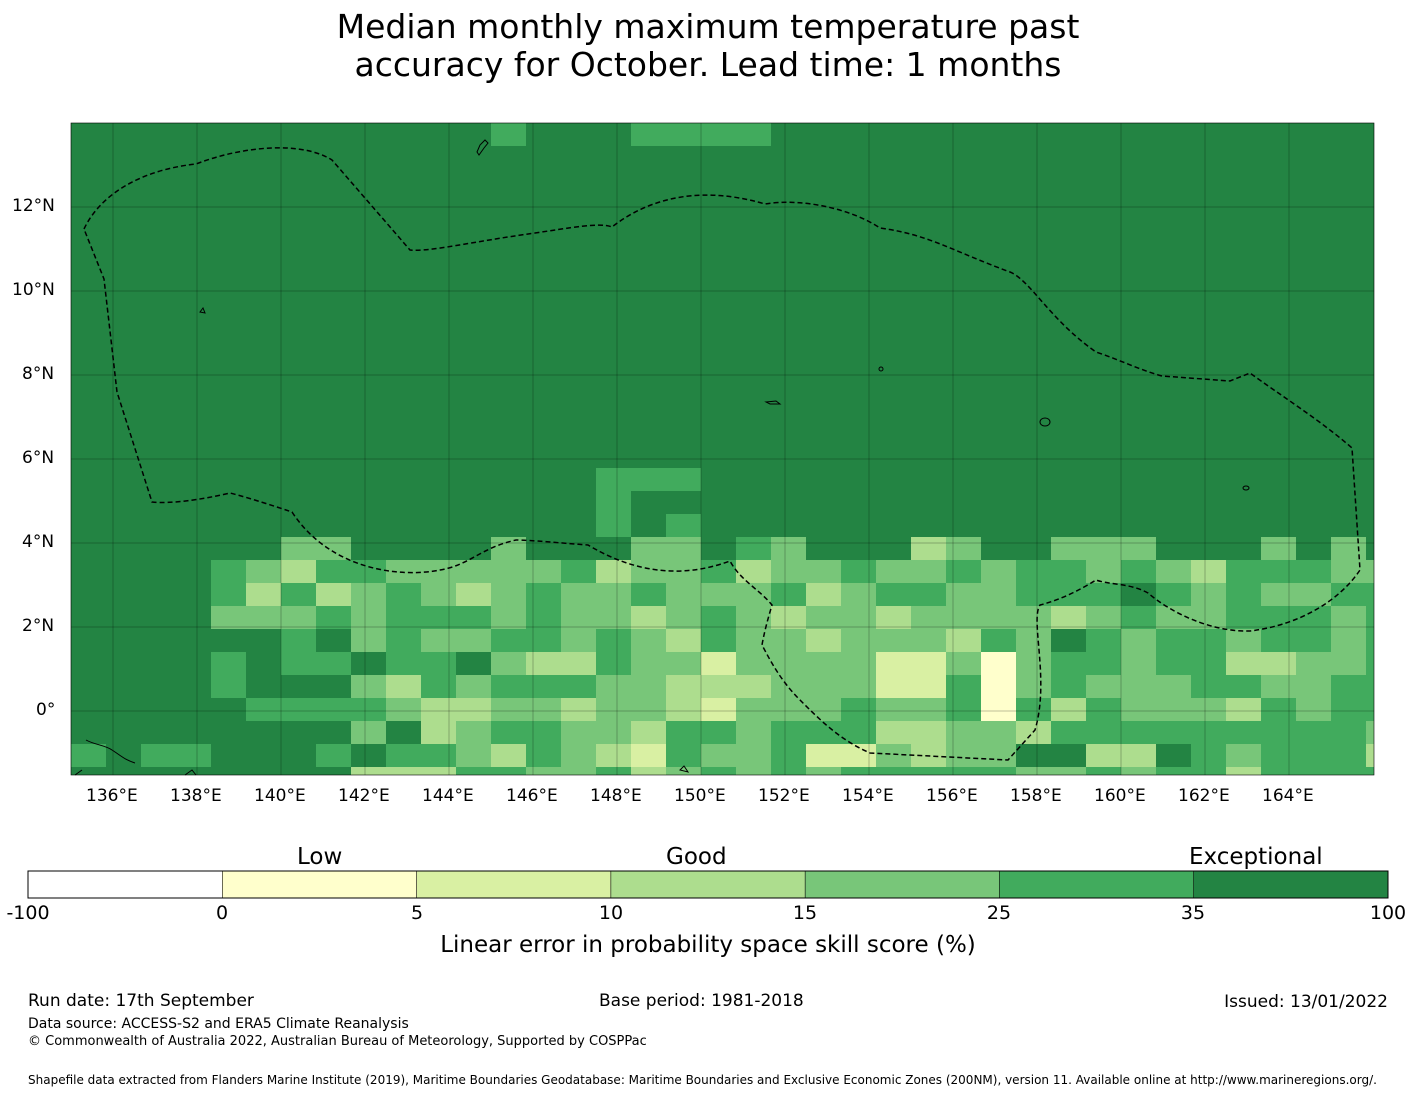 This screenshot has height=1095, width=1416. What do you see at coordinates (141, 1001) in the screenshot?
I see `run-date: Run date: 17th September` at bounding box center [141, 1001].